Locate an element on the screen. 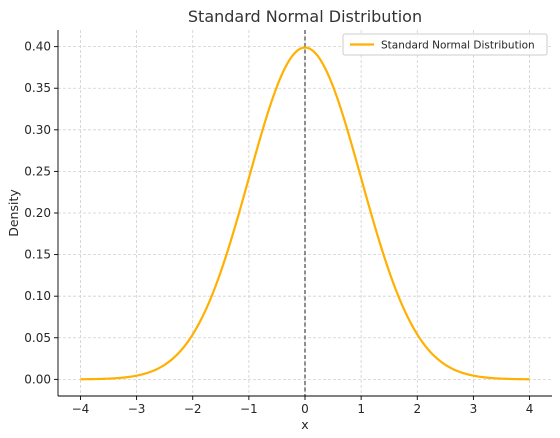 This screenshot has height=438, width=560. y-tick-label: 0.15 is located at coordinates (37, 255).